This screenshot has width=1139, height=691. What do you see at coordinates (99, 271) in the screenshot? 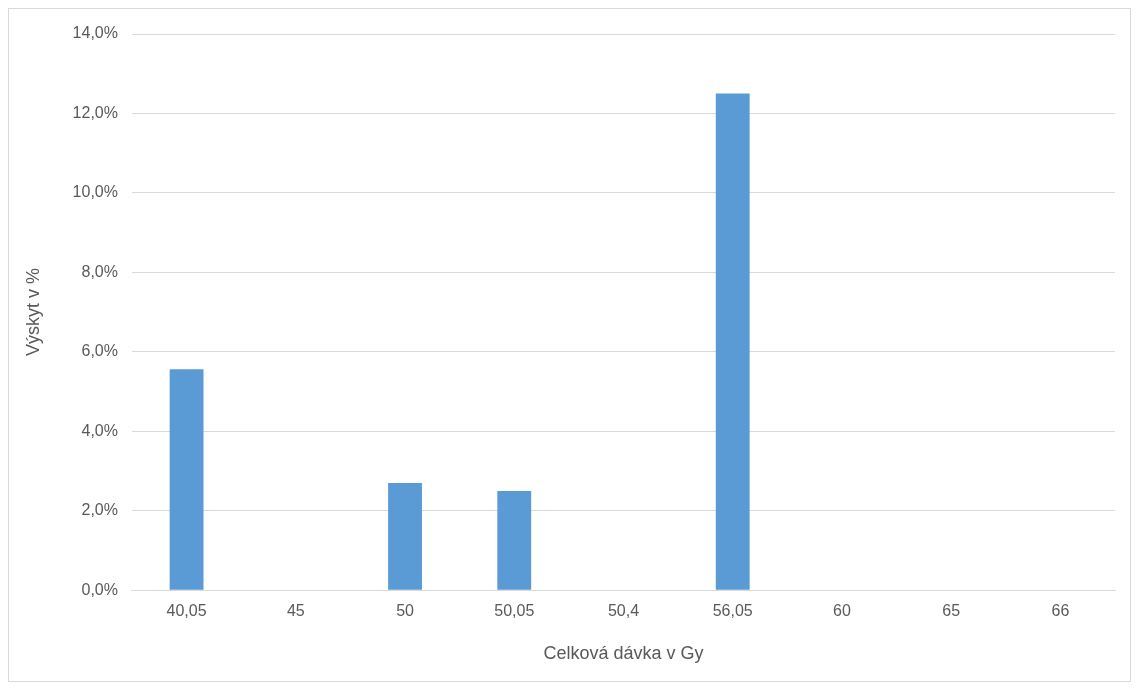
I see `y-tick-label: 8,0%` at bounding box center [99, 271].